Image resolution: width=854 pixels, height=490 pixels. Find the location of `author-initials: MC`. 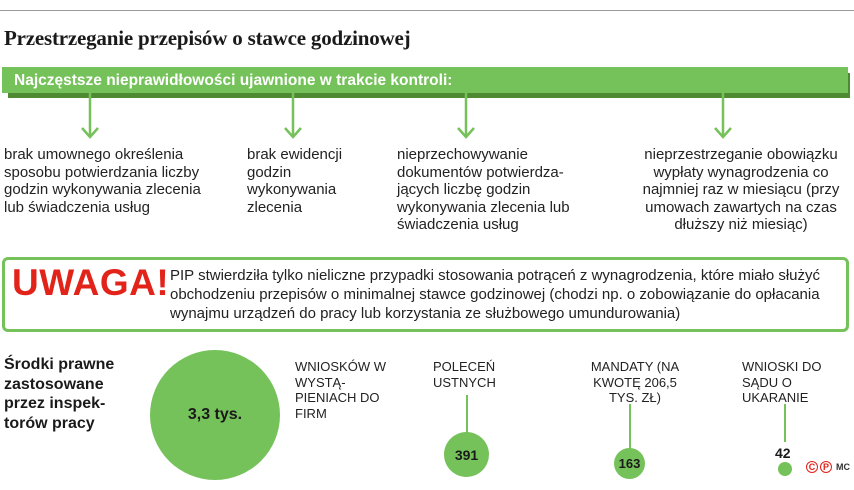

author-initials: MC is located at coordinates (843, 467).